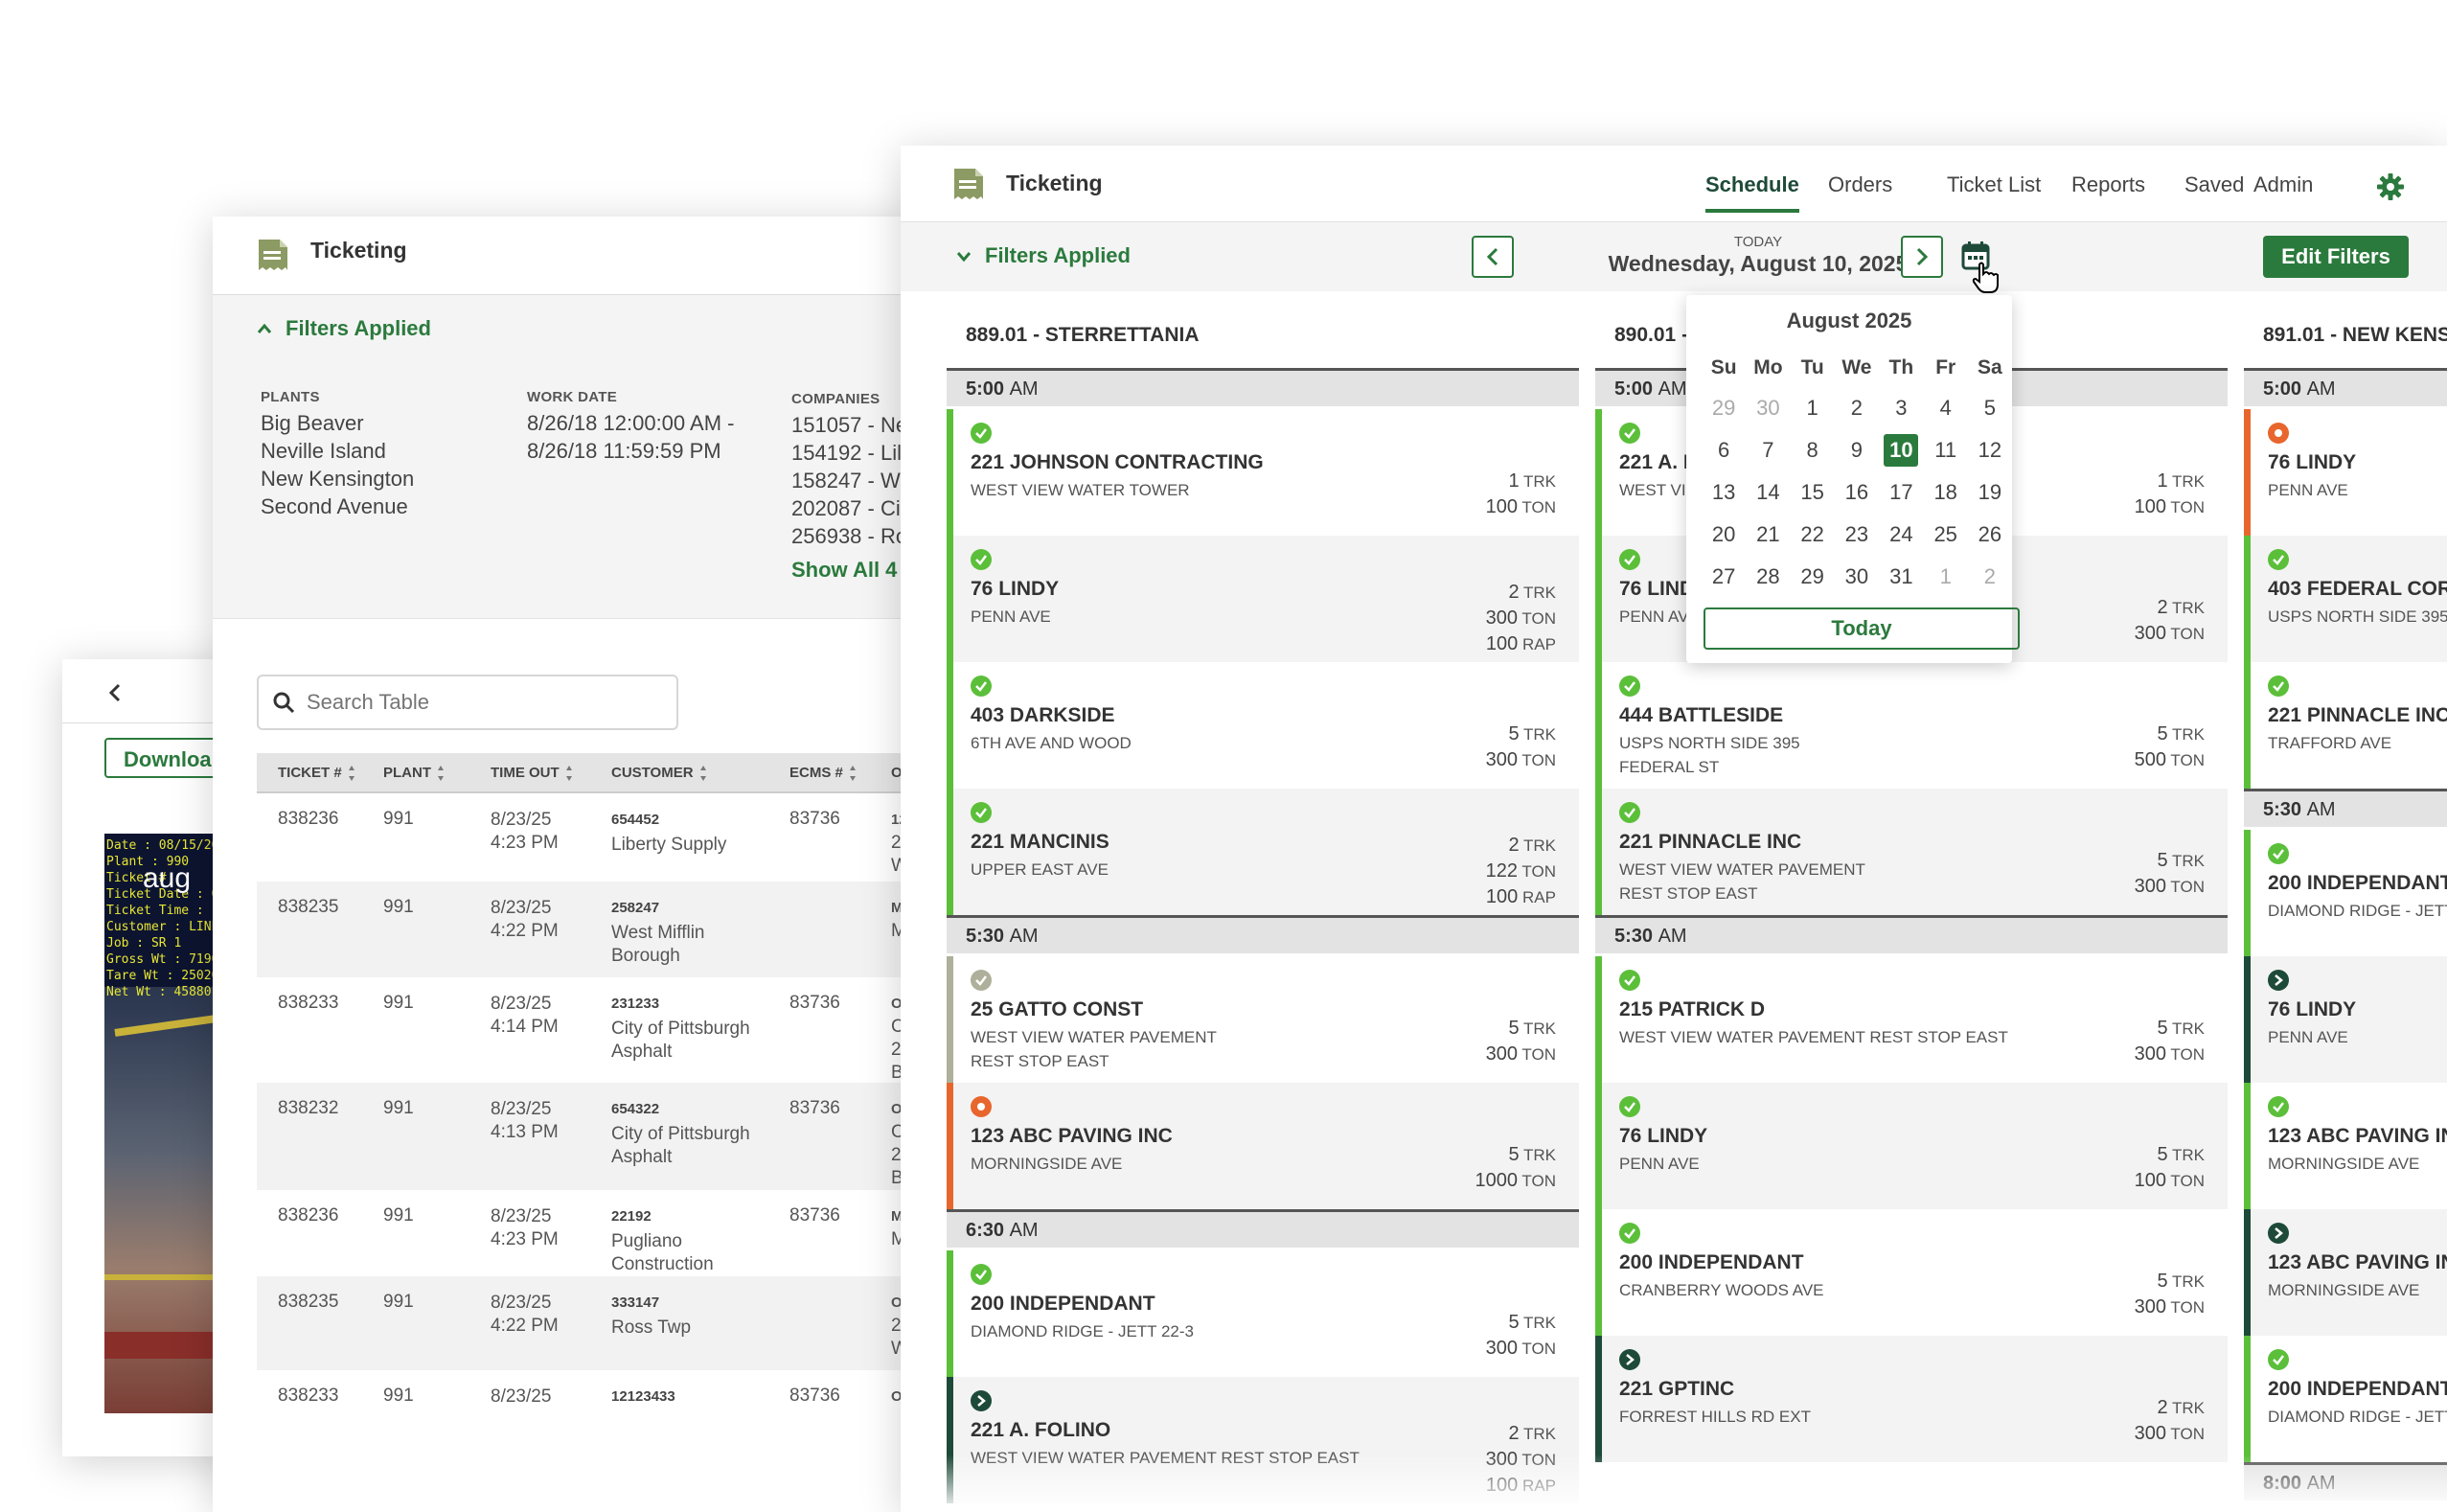 The image size is (2447, 1512). Describe the element at coordinates (1752, 193) in the screenshot. I see `nav-tab-schedule: Schedule` at that location.